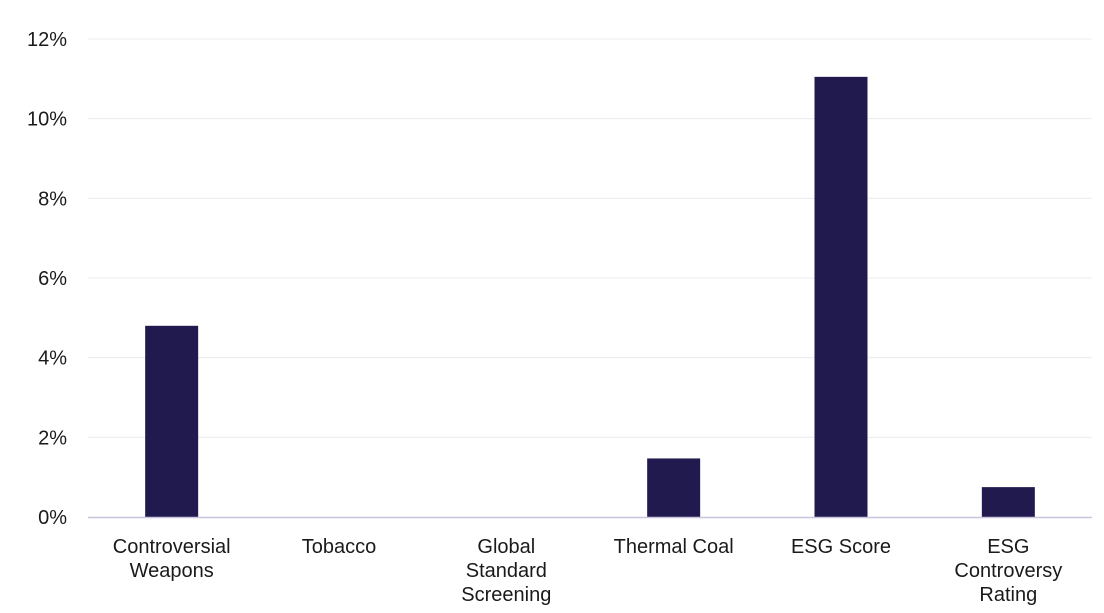 The image size is (1104, 613). I want to click on x-category-label-line: Global, so click(506, 547).